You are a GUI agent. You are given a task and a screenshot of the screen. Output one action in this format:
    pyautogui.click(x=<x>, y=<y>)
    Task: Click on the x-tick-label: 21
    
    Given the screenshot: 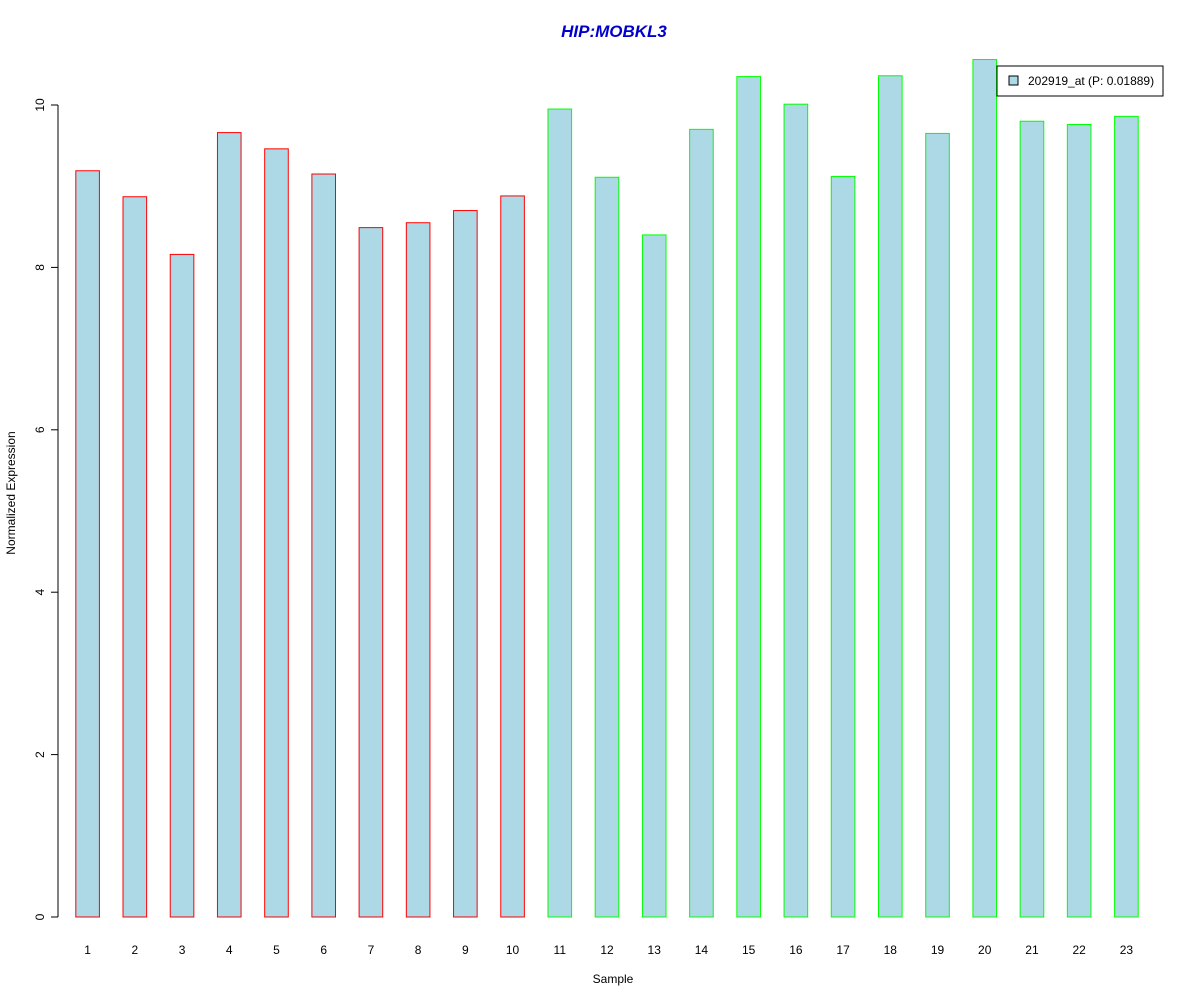 What is the action you would take?
    pyautogui.click(x=1032, y=950)
    